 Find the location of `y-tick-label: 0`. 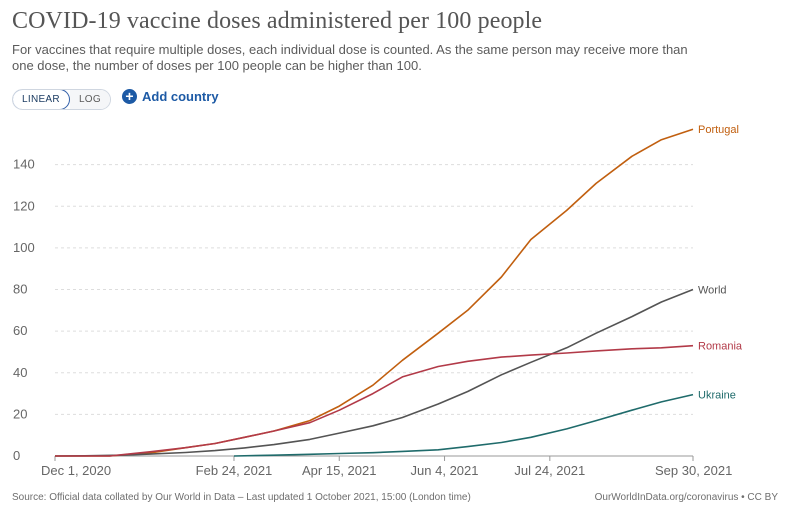

y-tick-label: 0 is located at coordinates (16, 455).